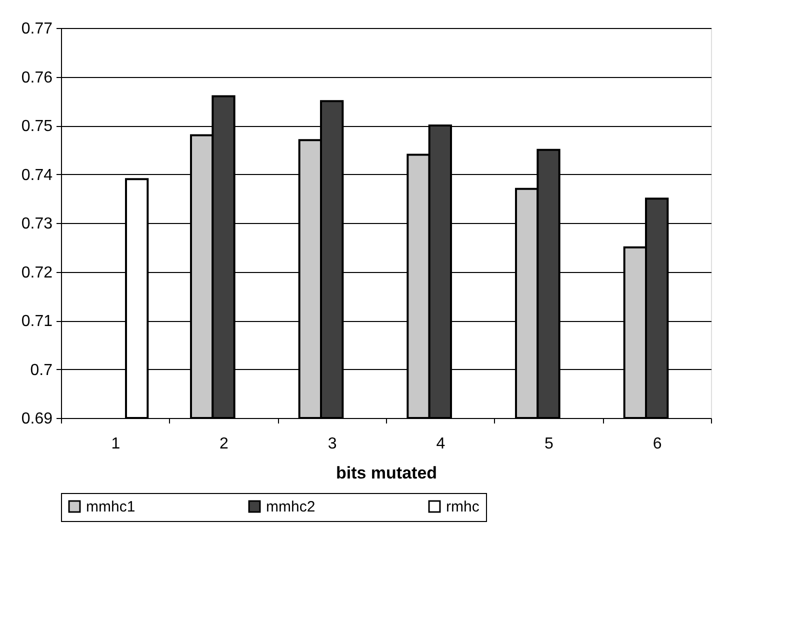  Describe the element at coordinates (37, 29) in the screenshot. I see `y-tick-label: 0.77` at that location.